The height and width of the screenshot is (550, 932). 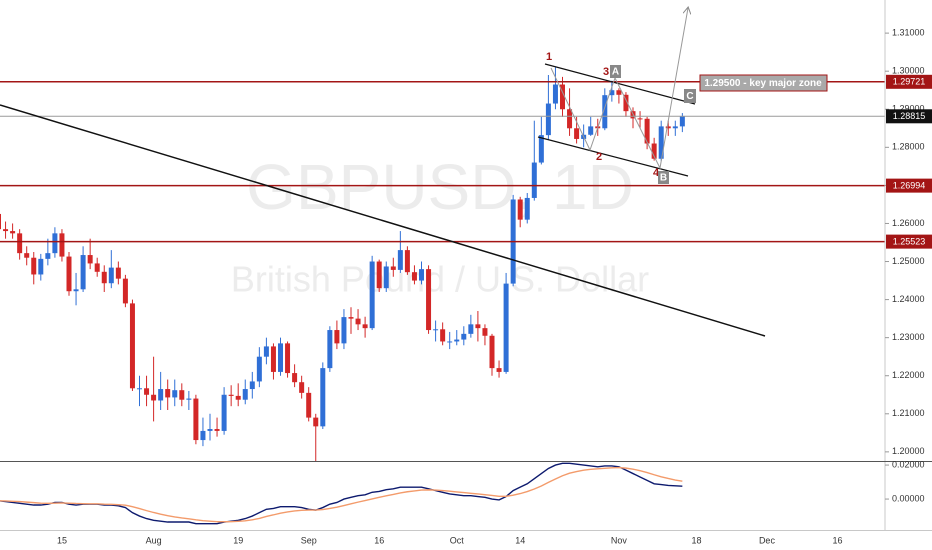 I want to click on wave-label: 2, so click(x=599, y=157).